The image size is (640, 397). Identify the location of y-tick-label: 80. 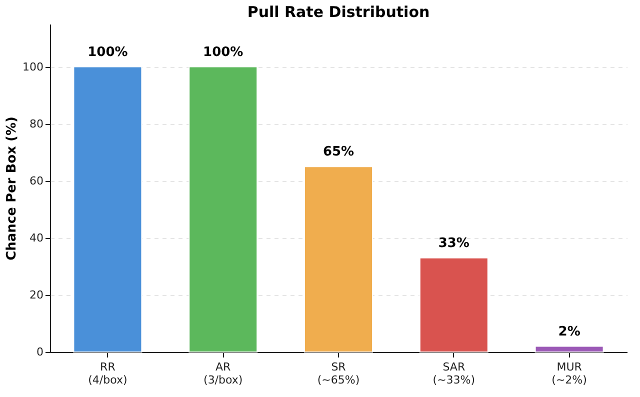
(37, 123).